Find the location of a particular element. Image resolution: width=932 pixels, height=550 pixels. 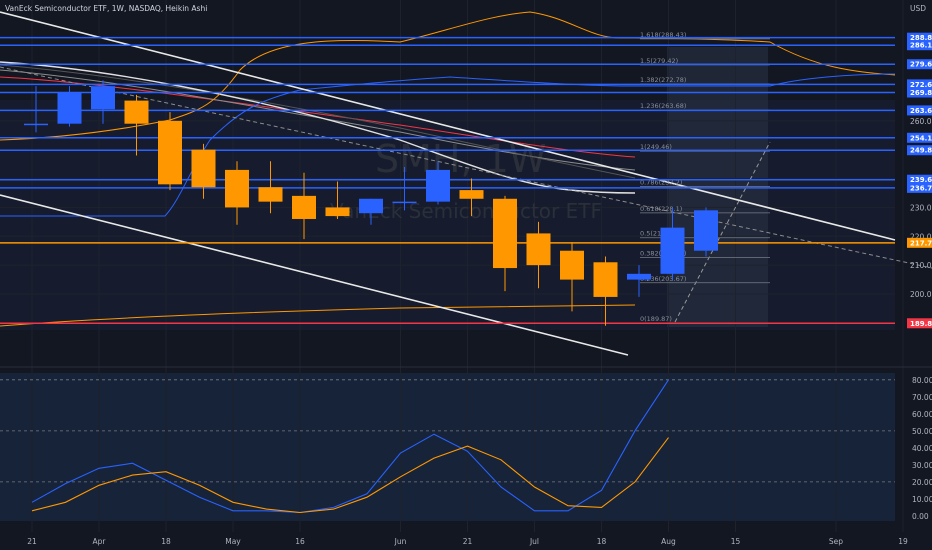

fib-level-label: 1.236(263.68) is located at coordinates (663, 106).